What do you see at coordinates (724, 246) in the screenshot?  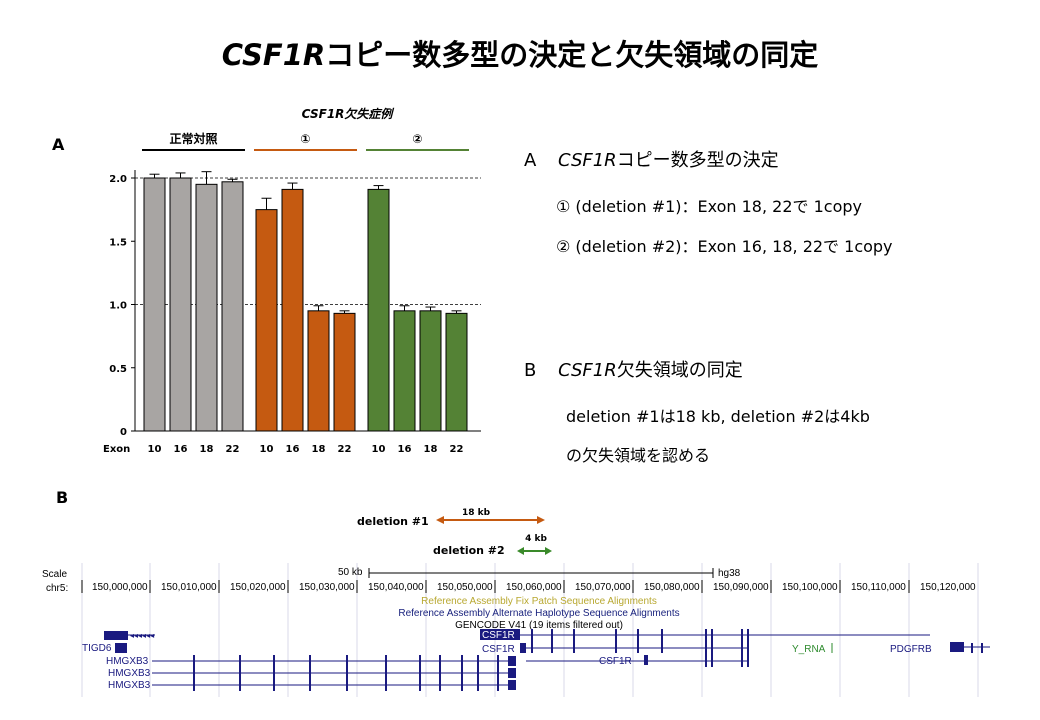 I see `result-line-2: ② (deletion #2)：Exon 16, 18, 22で 1copy` at bounding box center [724, 246].